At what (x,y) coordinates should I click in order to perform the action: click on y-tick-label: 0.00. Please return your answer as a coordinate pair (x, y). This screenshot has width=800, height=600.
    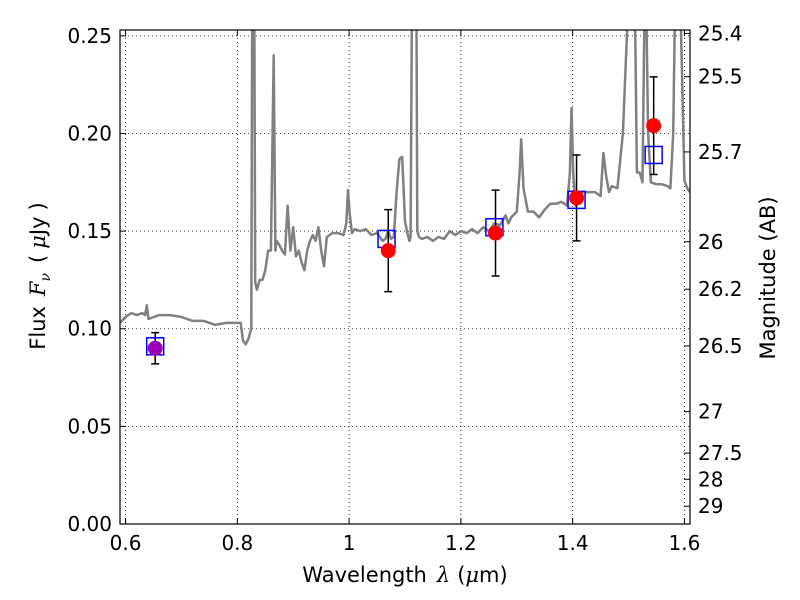
    Looking at the image, I should click on (89, 524).